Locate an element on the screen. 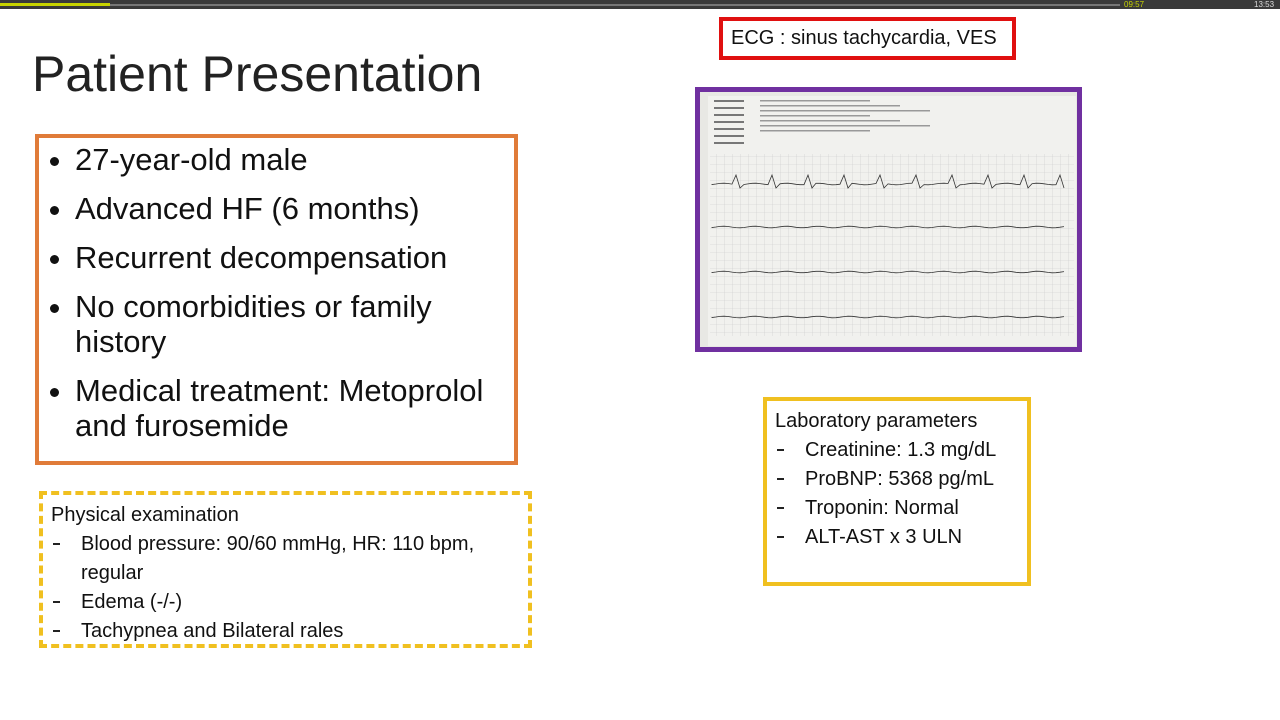 This screenshot has height=720, width=1280. lab-item-text: Troponin: Normal is located at coordinates (882, 508).